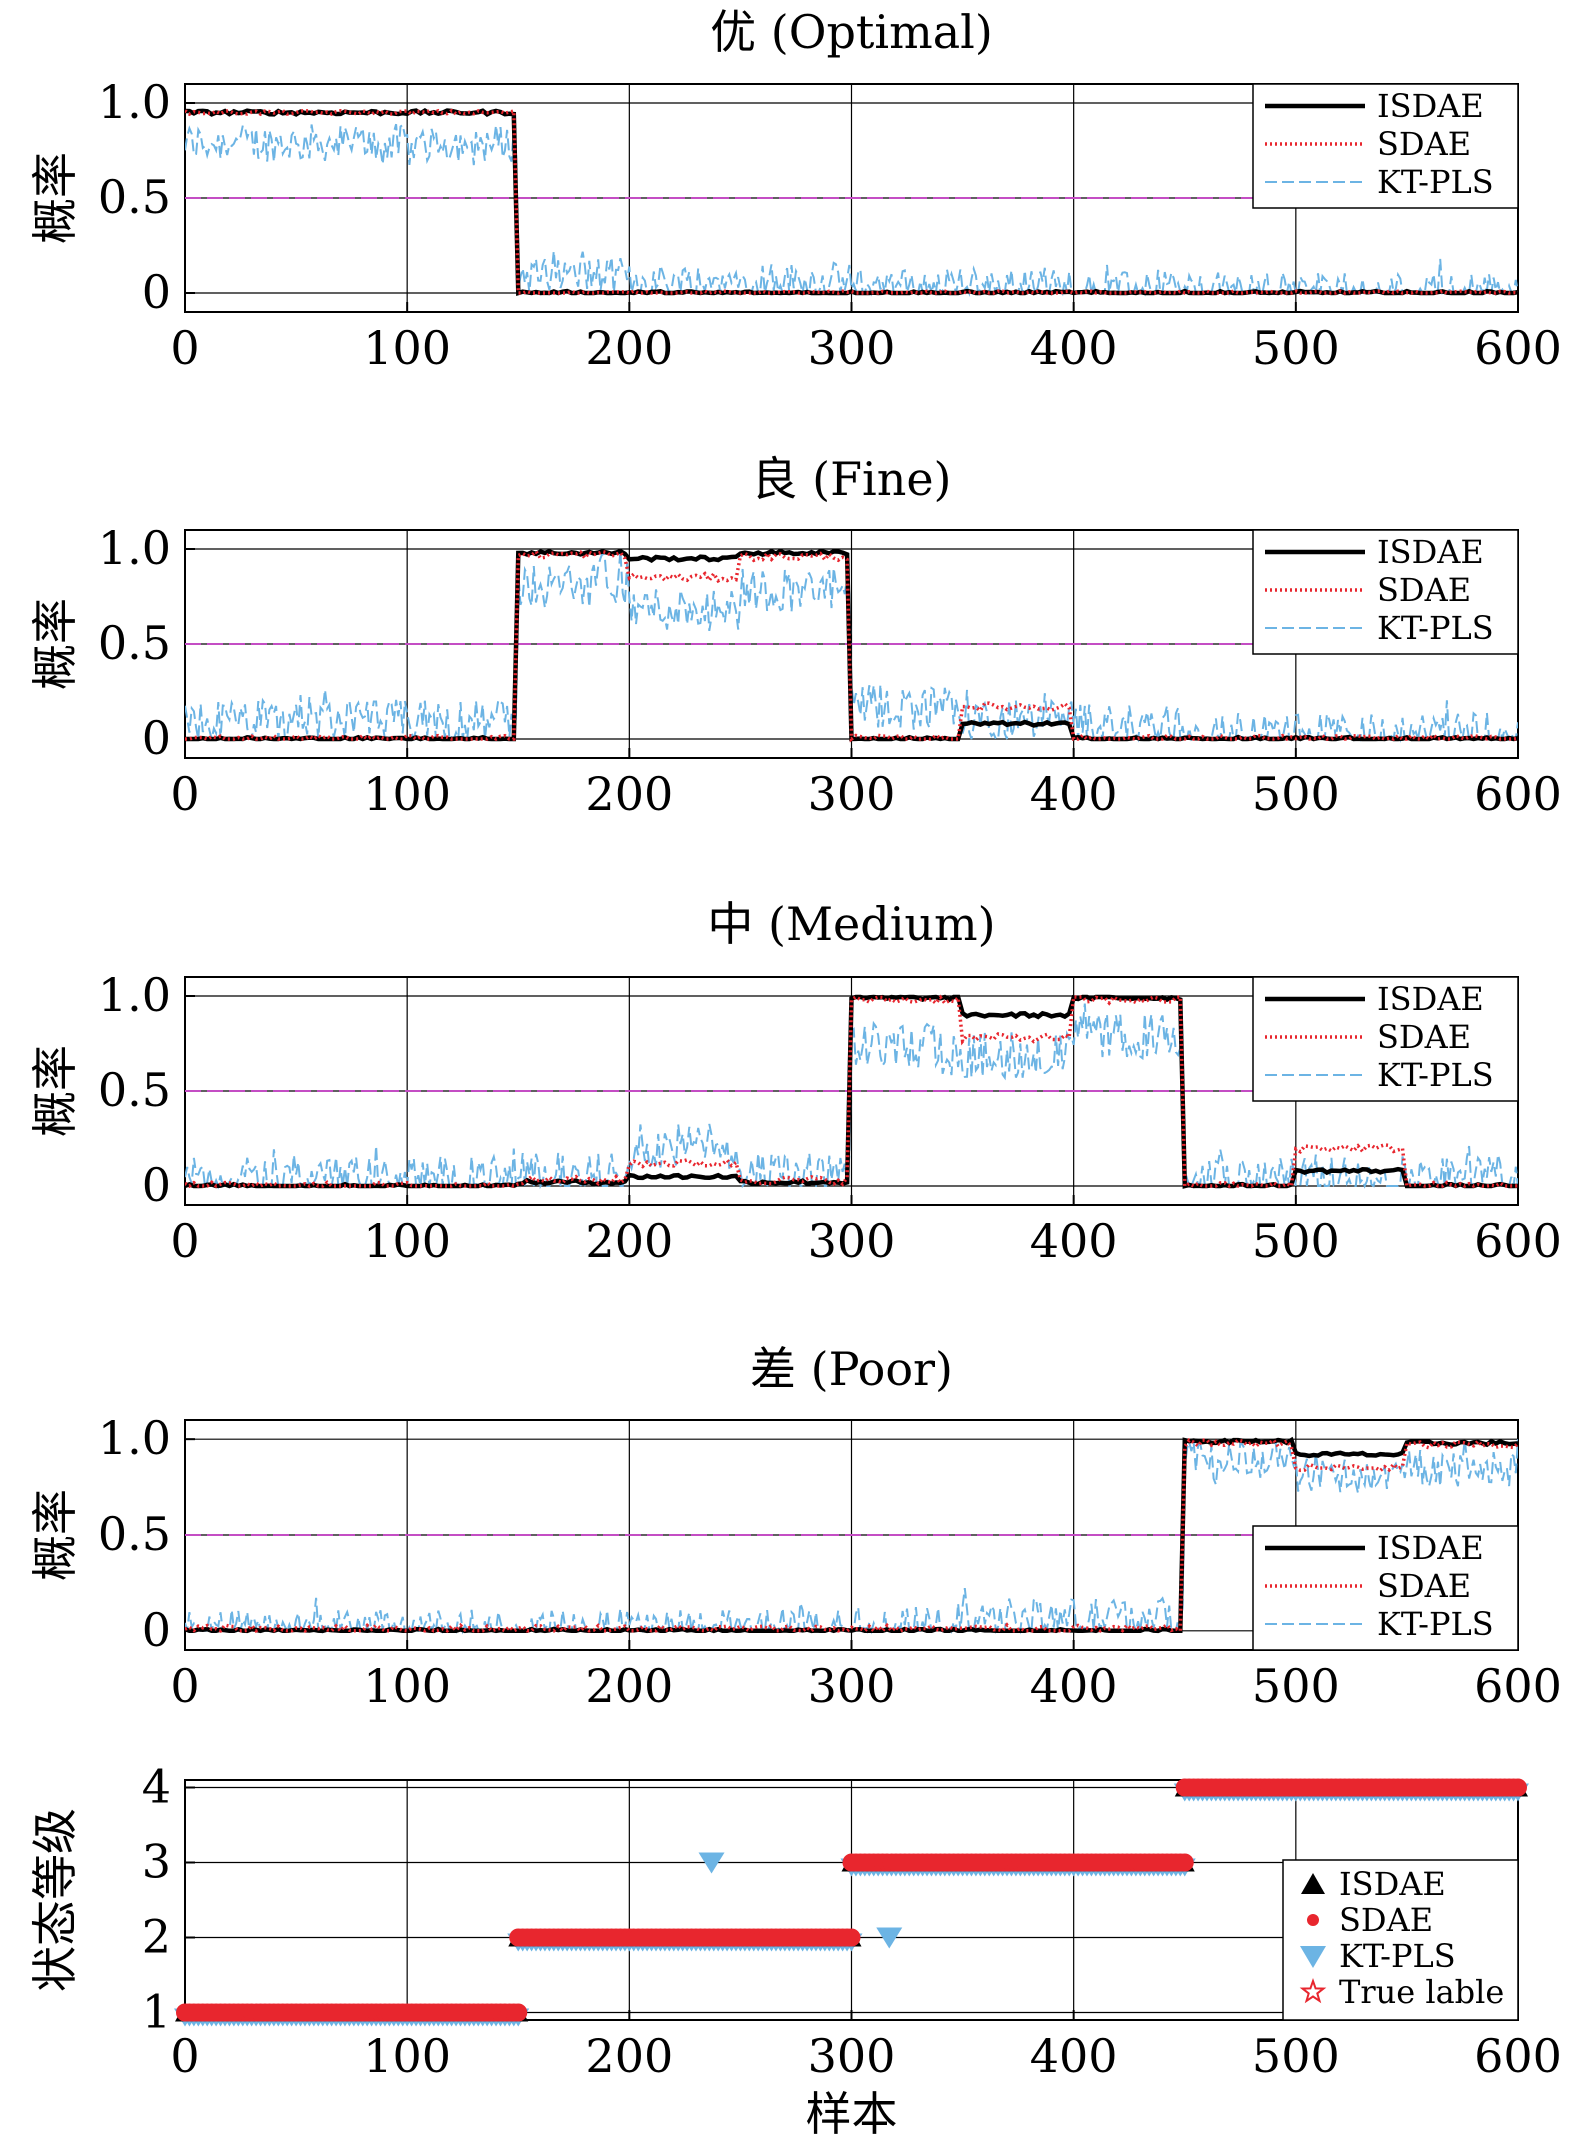 Image resolution: width=1575 pixels, height=2152 pixels. I want to click on legend-marker-true-label, so click(1313, 1990).